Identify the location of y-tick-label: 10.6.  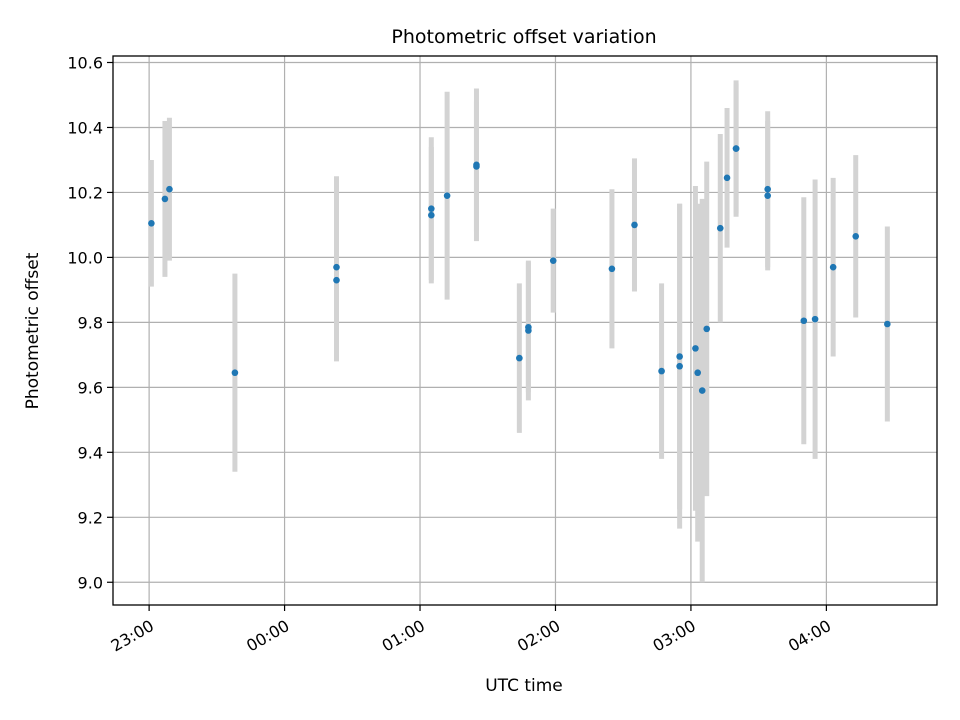
(85, 62).